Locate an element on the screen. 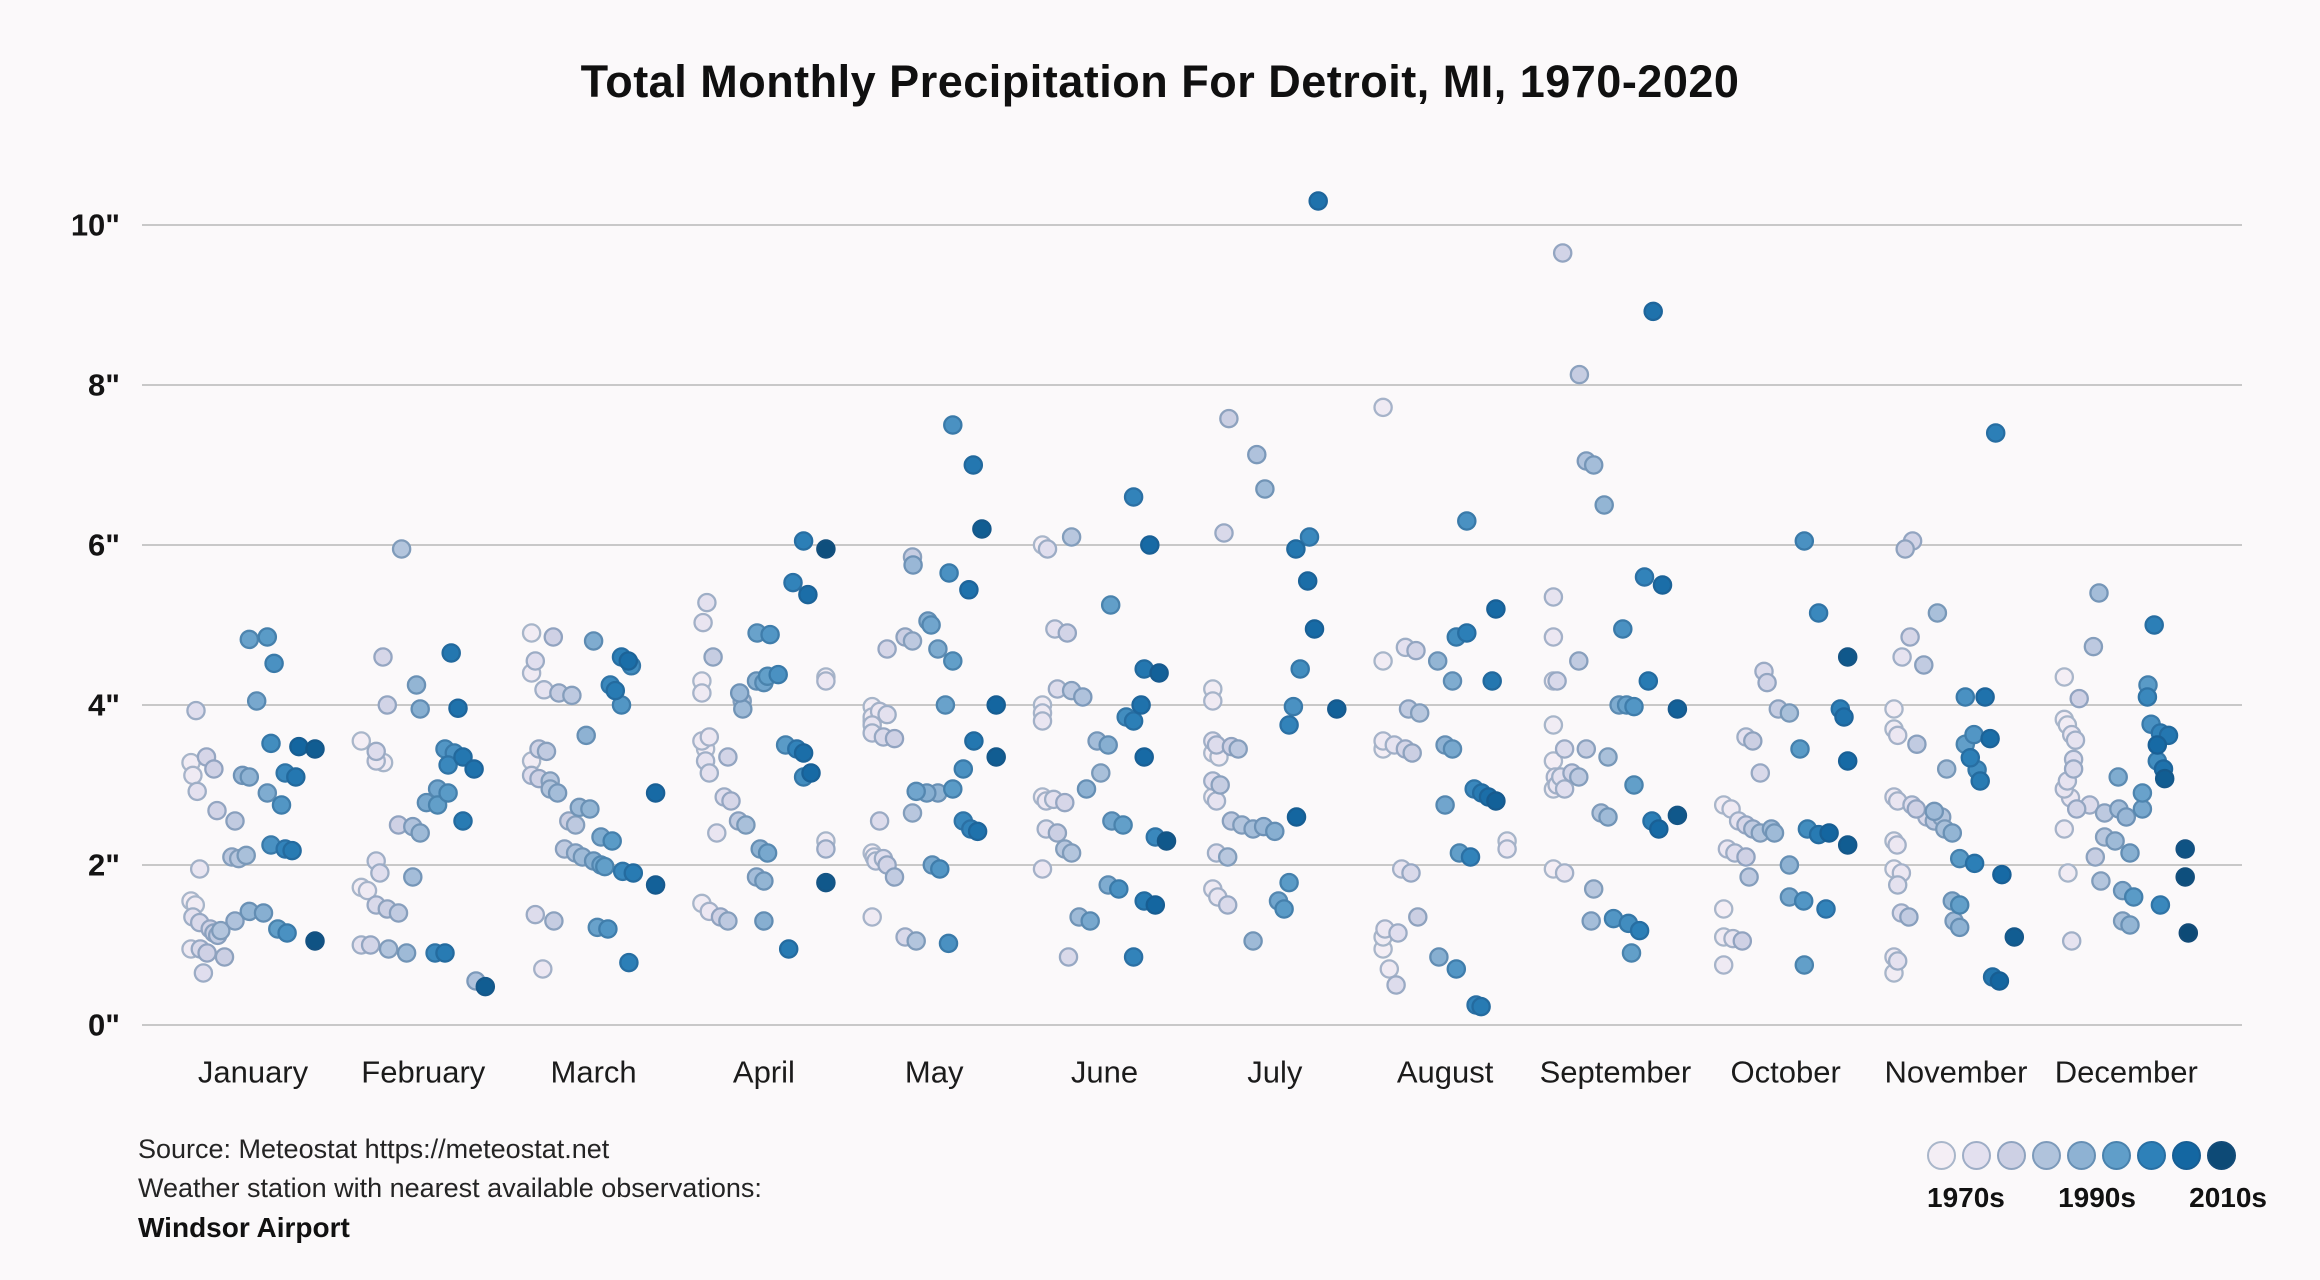  legend-decade-labels: 1970s 1990s 2010s is located at coordinates (2097, 1198).